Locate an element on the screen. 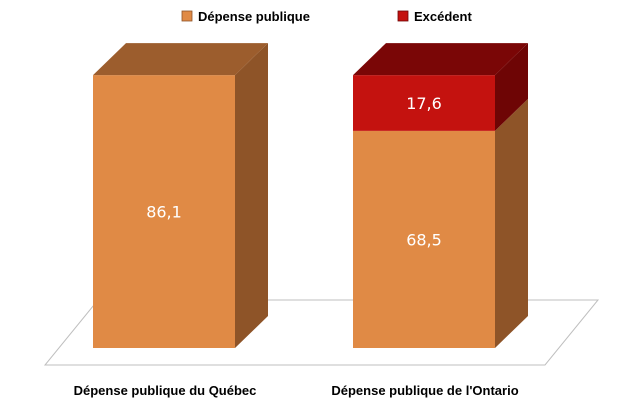  bar-side-ontario-depense-publique is located at coordinates (511, 223).